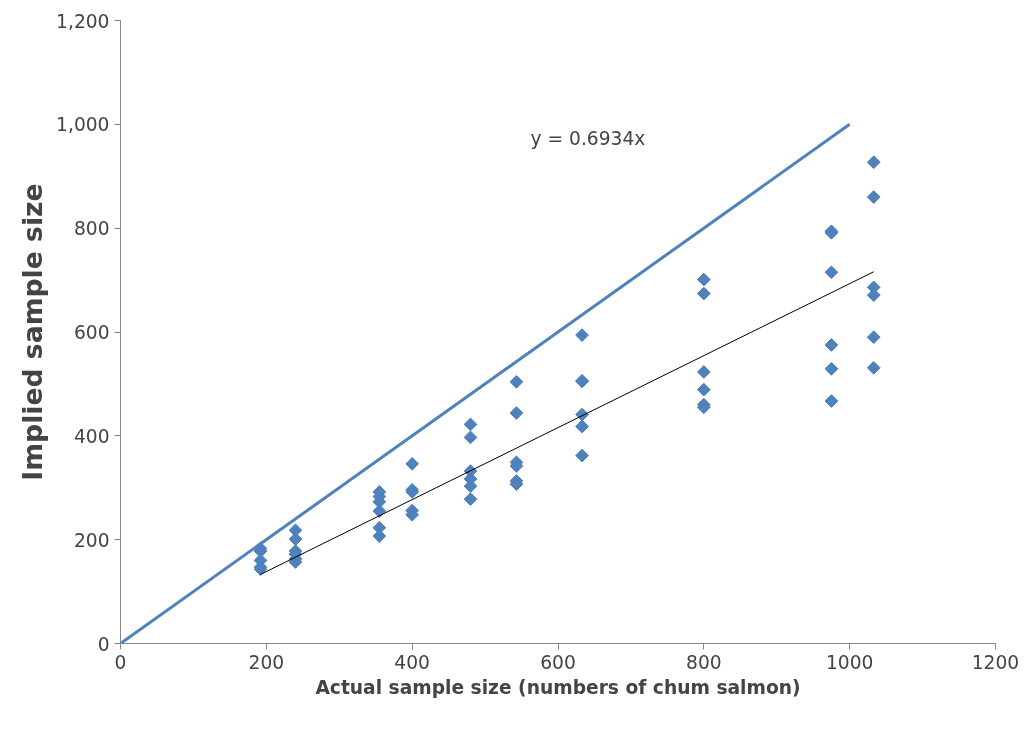 The width and height of the screenshot is (1033, 736). I want to click on y-tick-label: 200, so click(91, 540).